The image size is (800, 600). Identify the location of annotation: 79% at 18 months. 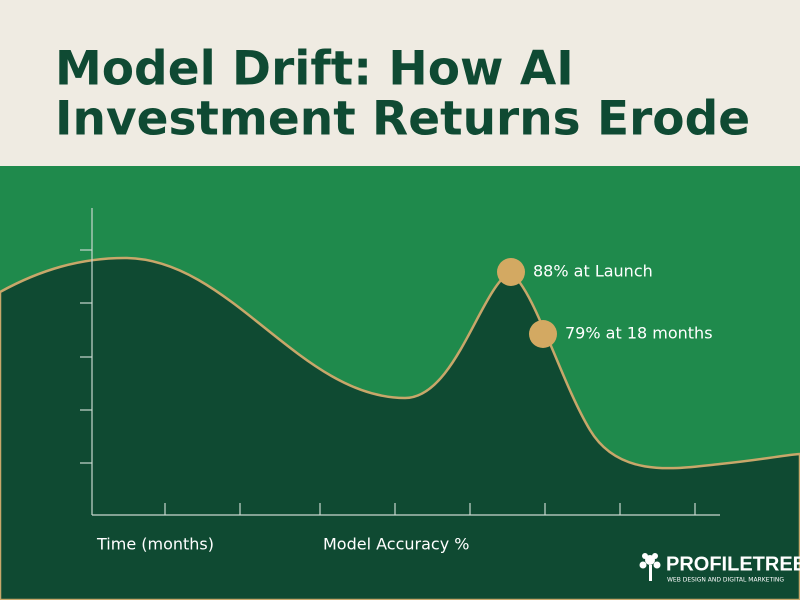
(639, 333).